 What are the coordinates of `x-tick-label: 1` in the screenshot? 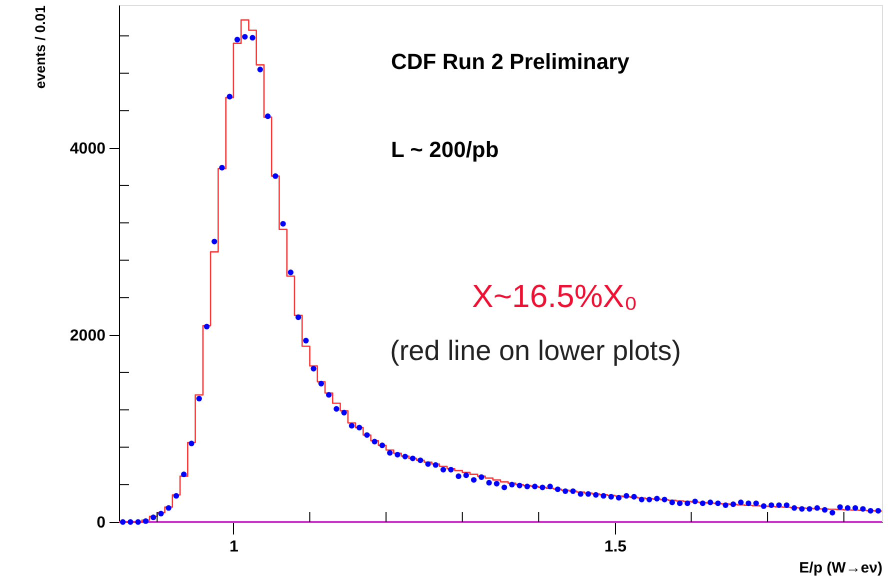 It's located at (233, 547).